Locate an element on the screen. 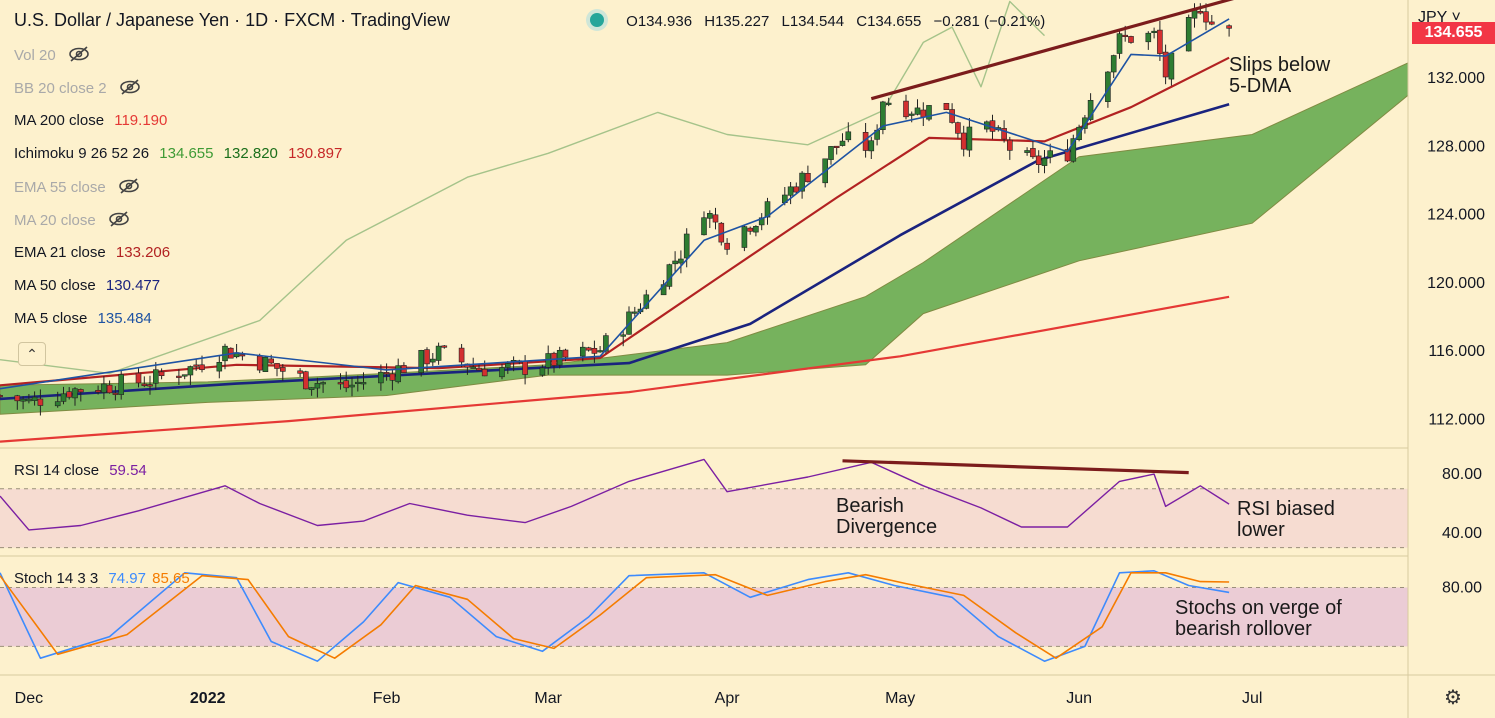  legend-ma200: MA 200 close 119.190 is located at coordinates (90, 121).